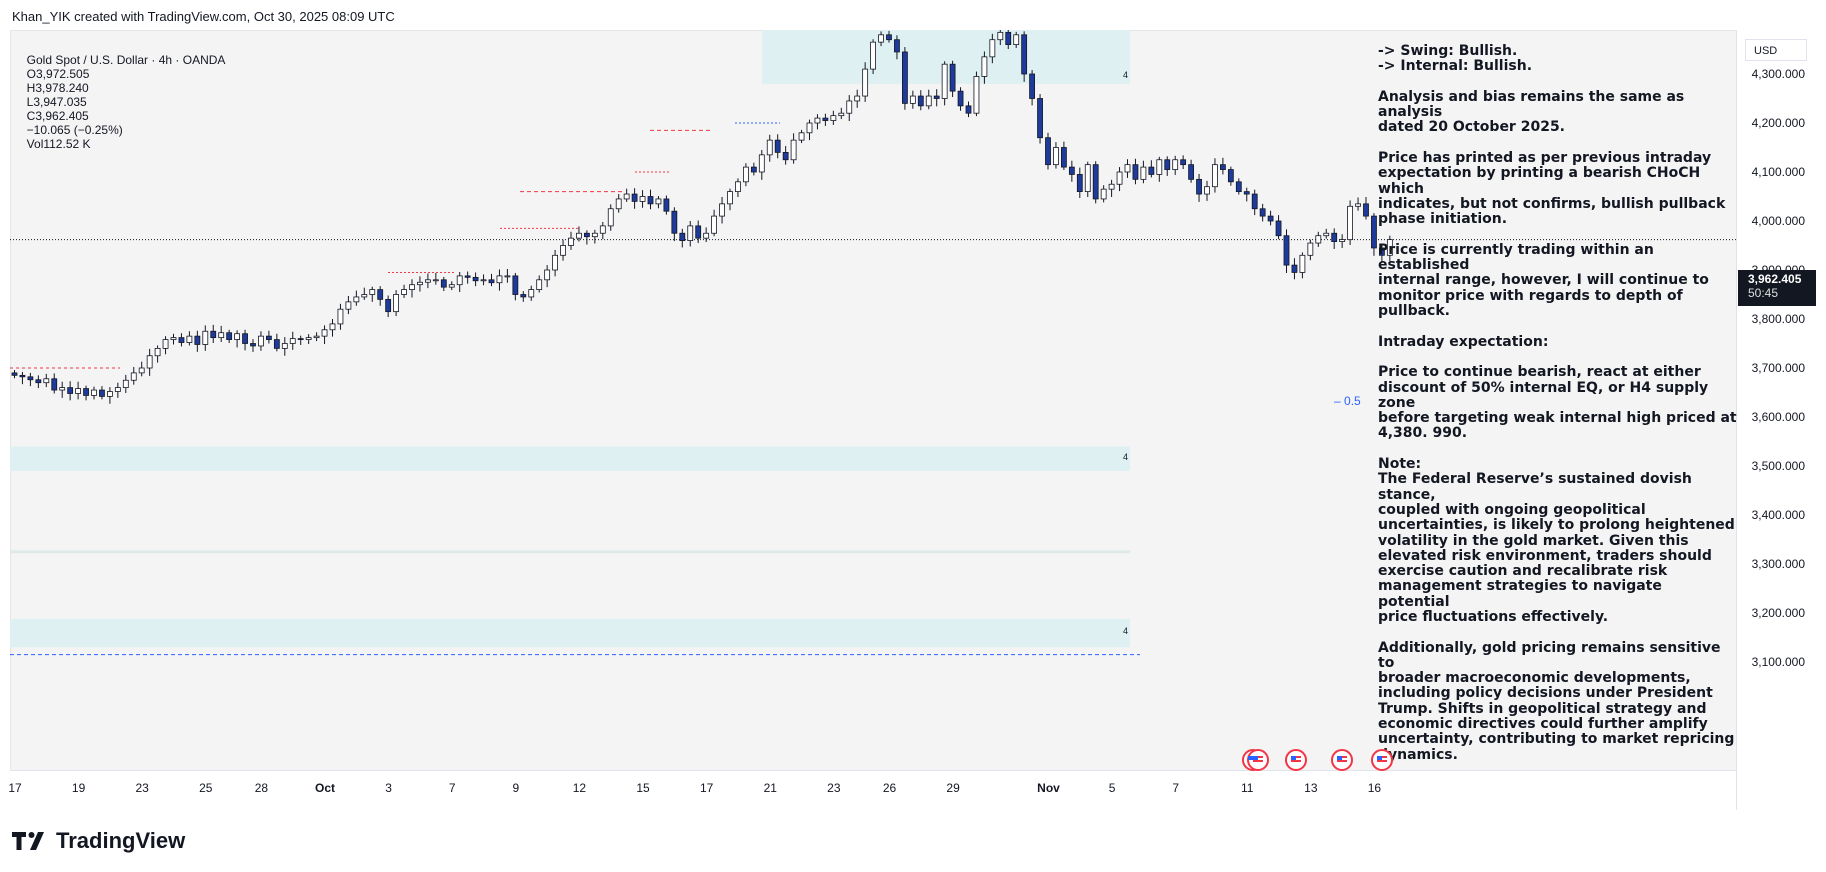 This screenshot has height=872, width=1826. What do you see at coordinates (1471, 127) in the screenshot?
I see `analysis-line: dated 20 October 2025.` at bounding box center [1471, 127].